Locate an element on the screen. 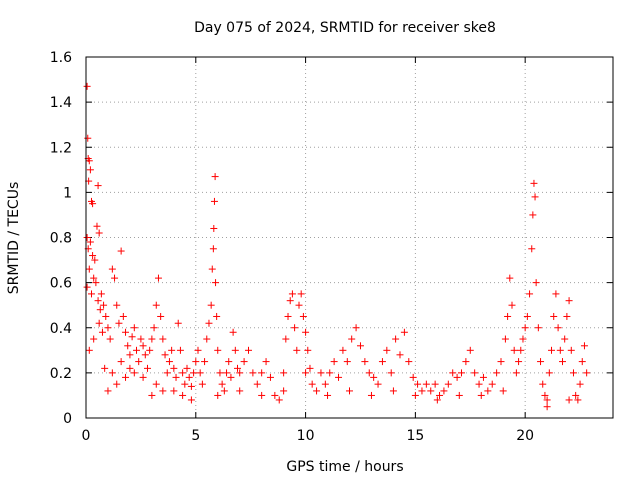 The height and width of the screenshot is (480, 640). y-tick-label: 0 is located at coordinates (67, 419).